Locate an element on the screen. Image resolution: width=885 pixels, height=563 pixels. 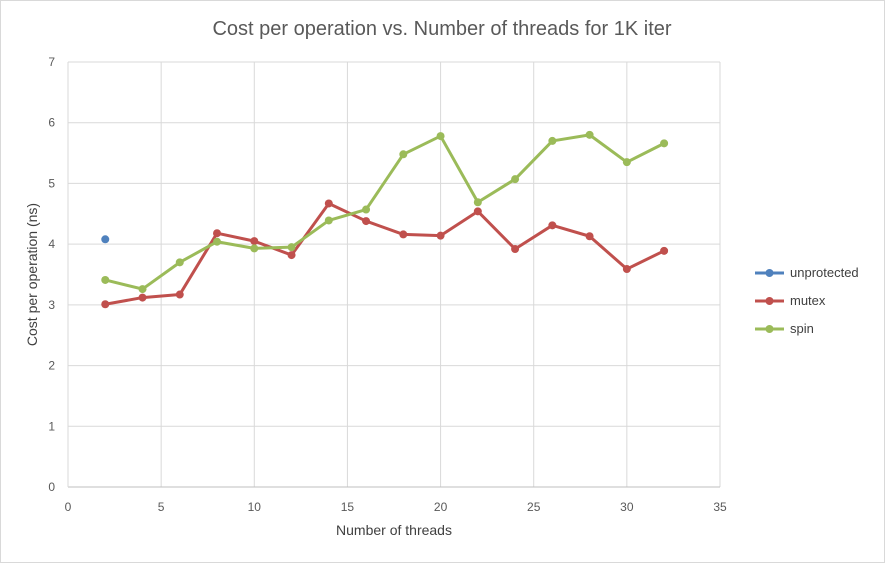
data-point-unprotected is located at coordinates (105, 239).